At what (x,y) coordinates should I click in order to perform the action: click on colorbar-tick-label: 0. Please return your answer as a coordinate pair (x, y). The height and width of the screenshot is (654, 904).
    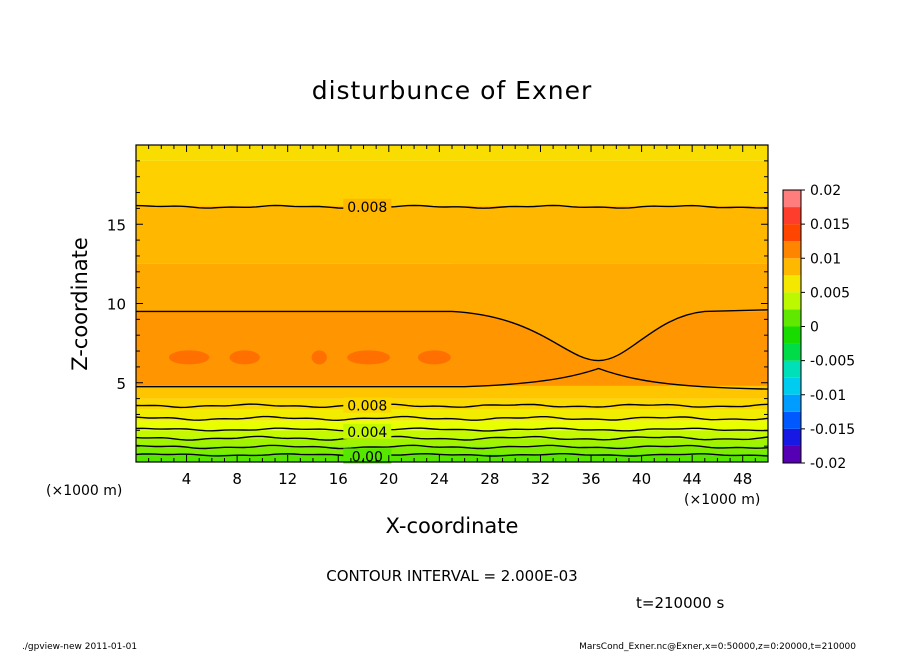
    Looking at the image, I should click on (814, 328).